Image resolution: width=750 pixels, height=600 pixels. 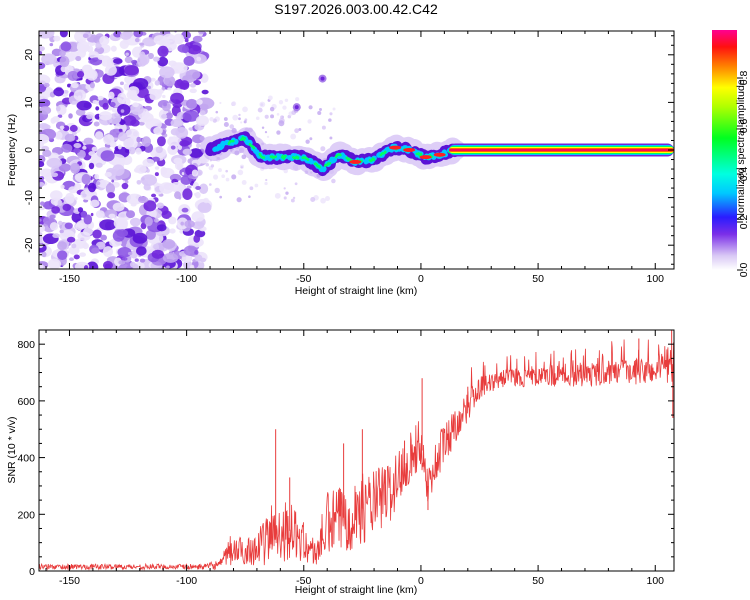 What do you see at coordinates (29, 150) in the screenshot?
I see `spectrogram-ytick-label: 0` at bounding box center [29, 150].